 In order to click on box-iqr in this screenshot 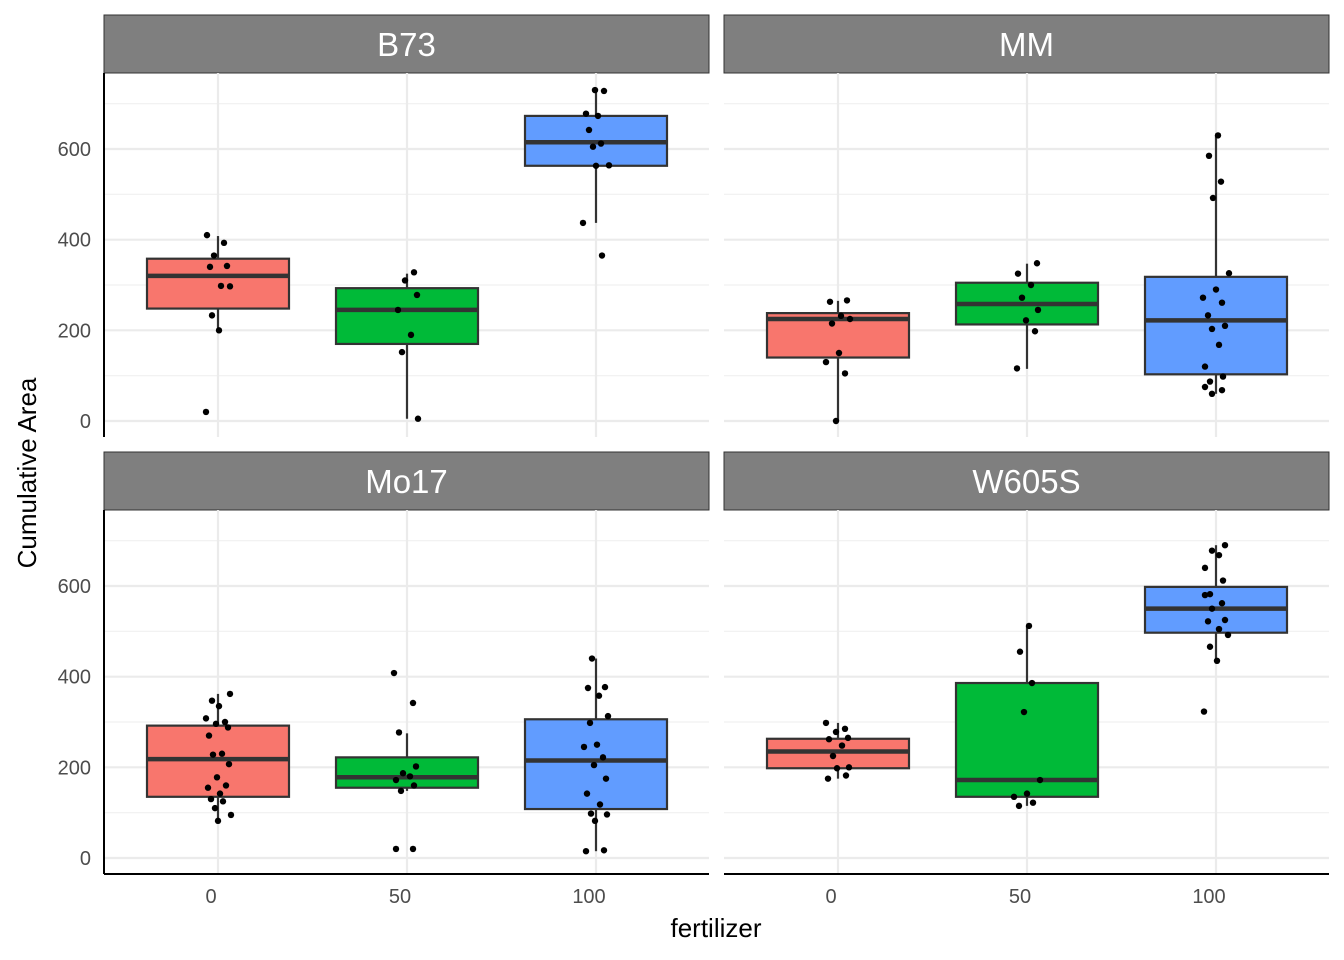, I will do `click(1216, 325)`.